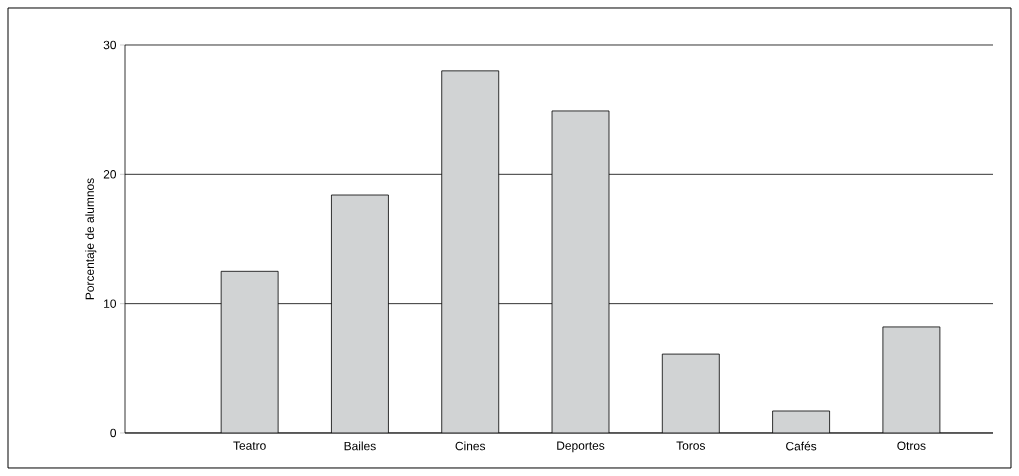  What do you see at coordinates (801, 446) in the screenshot?
I see `x-tick-label: Cafés` at bounding box center [801, 446].